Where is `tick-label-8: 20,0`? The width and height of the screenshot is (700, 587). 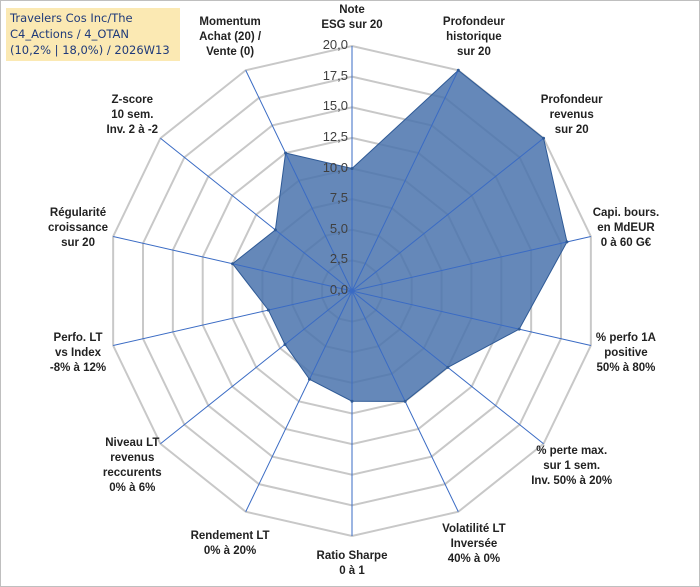 tick-label-8: 20,0 is located at coordinates (335, 44).